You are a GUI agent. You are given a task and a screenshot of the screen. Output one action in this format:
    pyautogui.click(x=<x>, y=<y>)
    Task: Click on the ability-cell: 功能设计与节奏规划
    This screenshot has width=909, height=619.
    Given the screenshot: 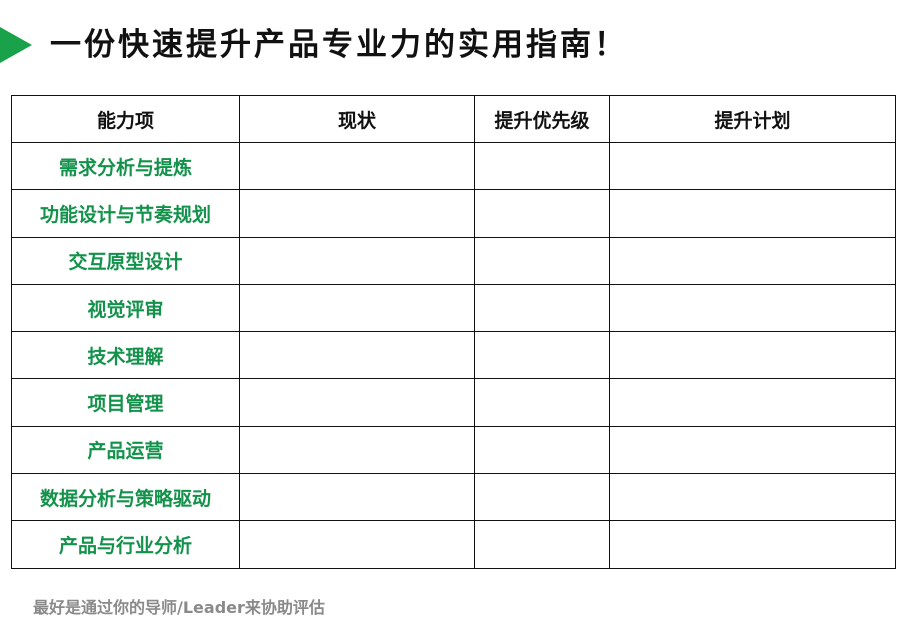 What is the action you would take?
    pyautogui.click(x=125, y=213)
    